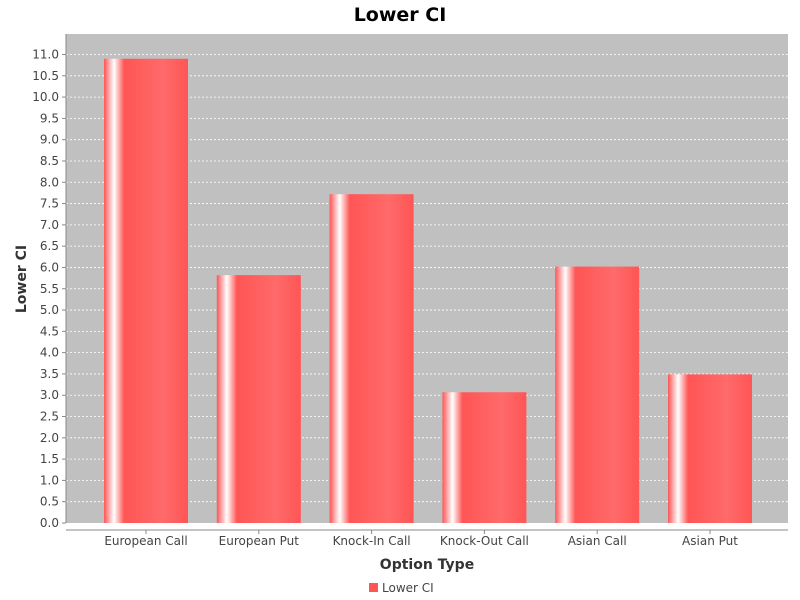  Describe the element at coordinates (49, 182) in the screenshot. I see `y-tick-label: 8.0` at that location.